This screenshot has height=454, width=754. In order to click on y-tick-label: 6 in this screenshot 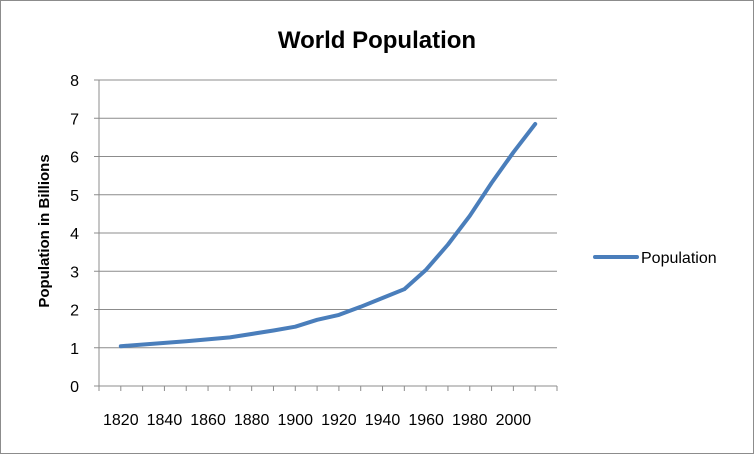, I will do `click(74, 158)`.